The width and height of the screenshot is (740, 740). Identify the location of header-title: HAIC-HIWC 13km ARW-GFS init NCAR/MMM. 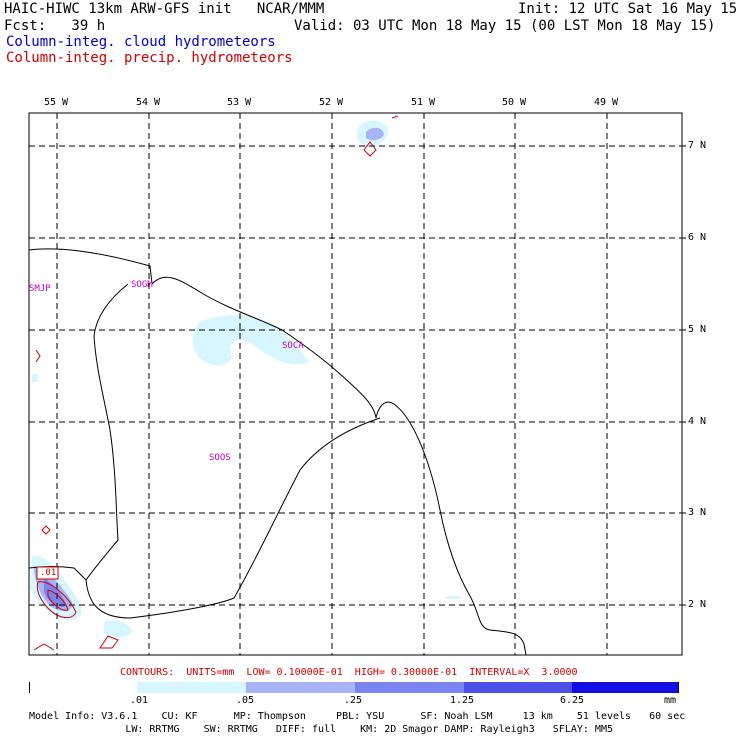
(164, 9).